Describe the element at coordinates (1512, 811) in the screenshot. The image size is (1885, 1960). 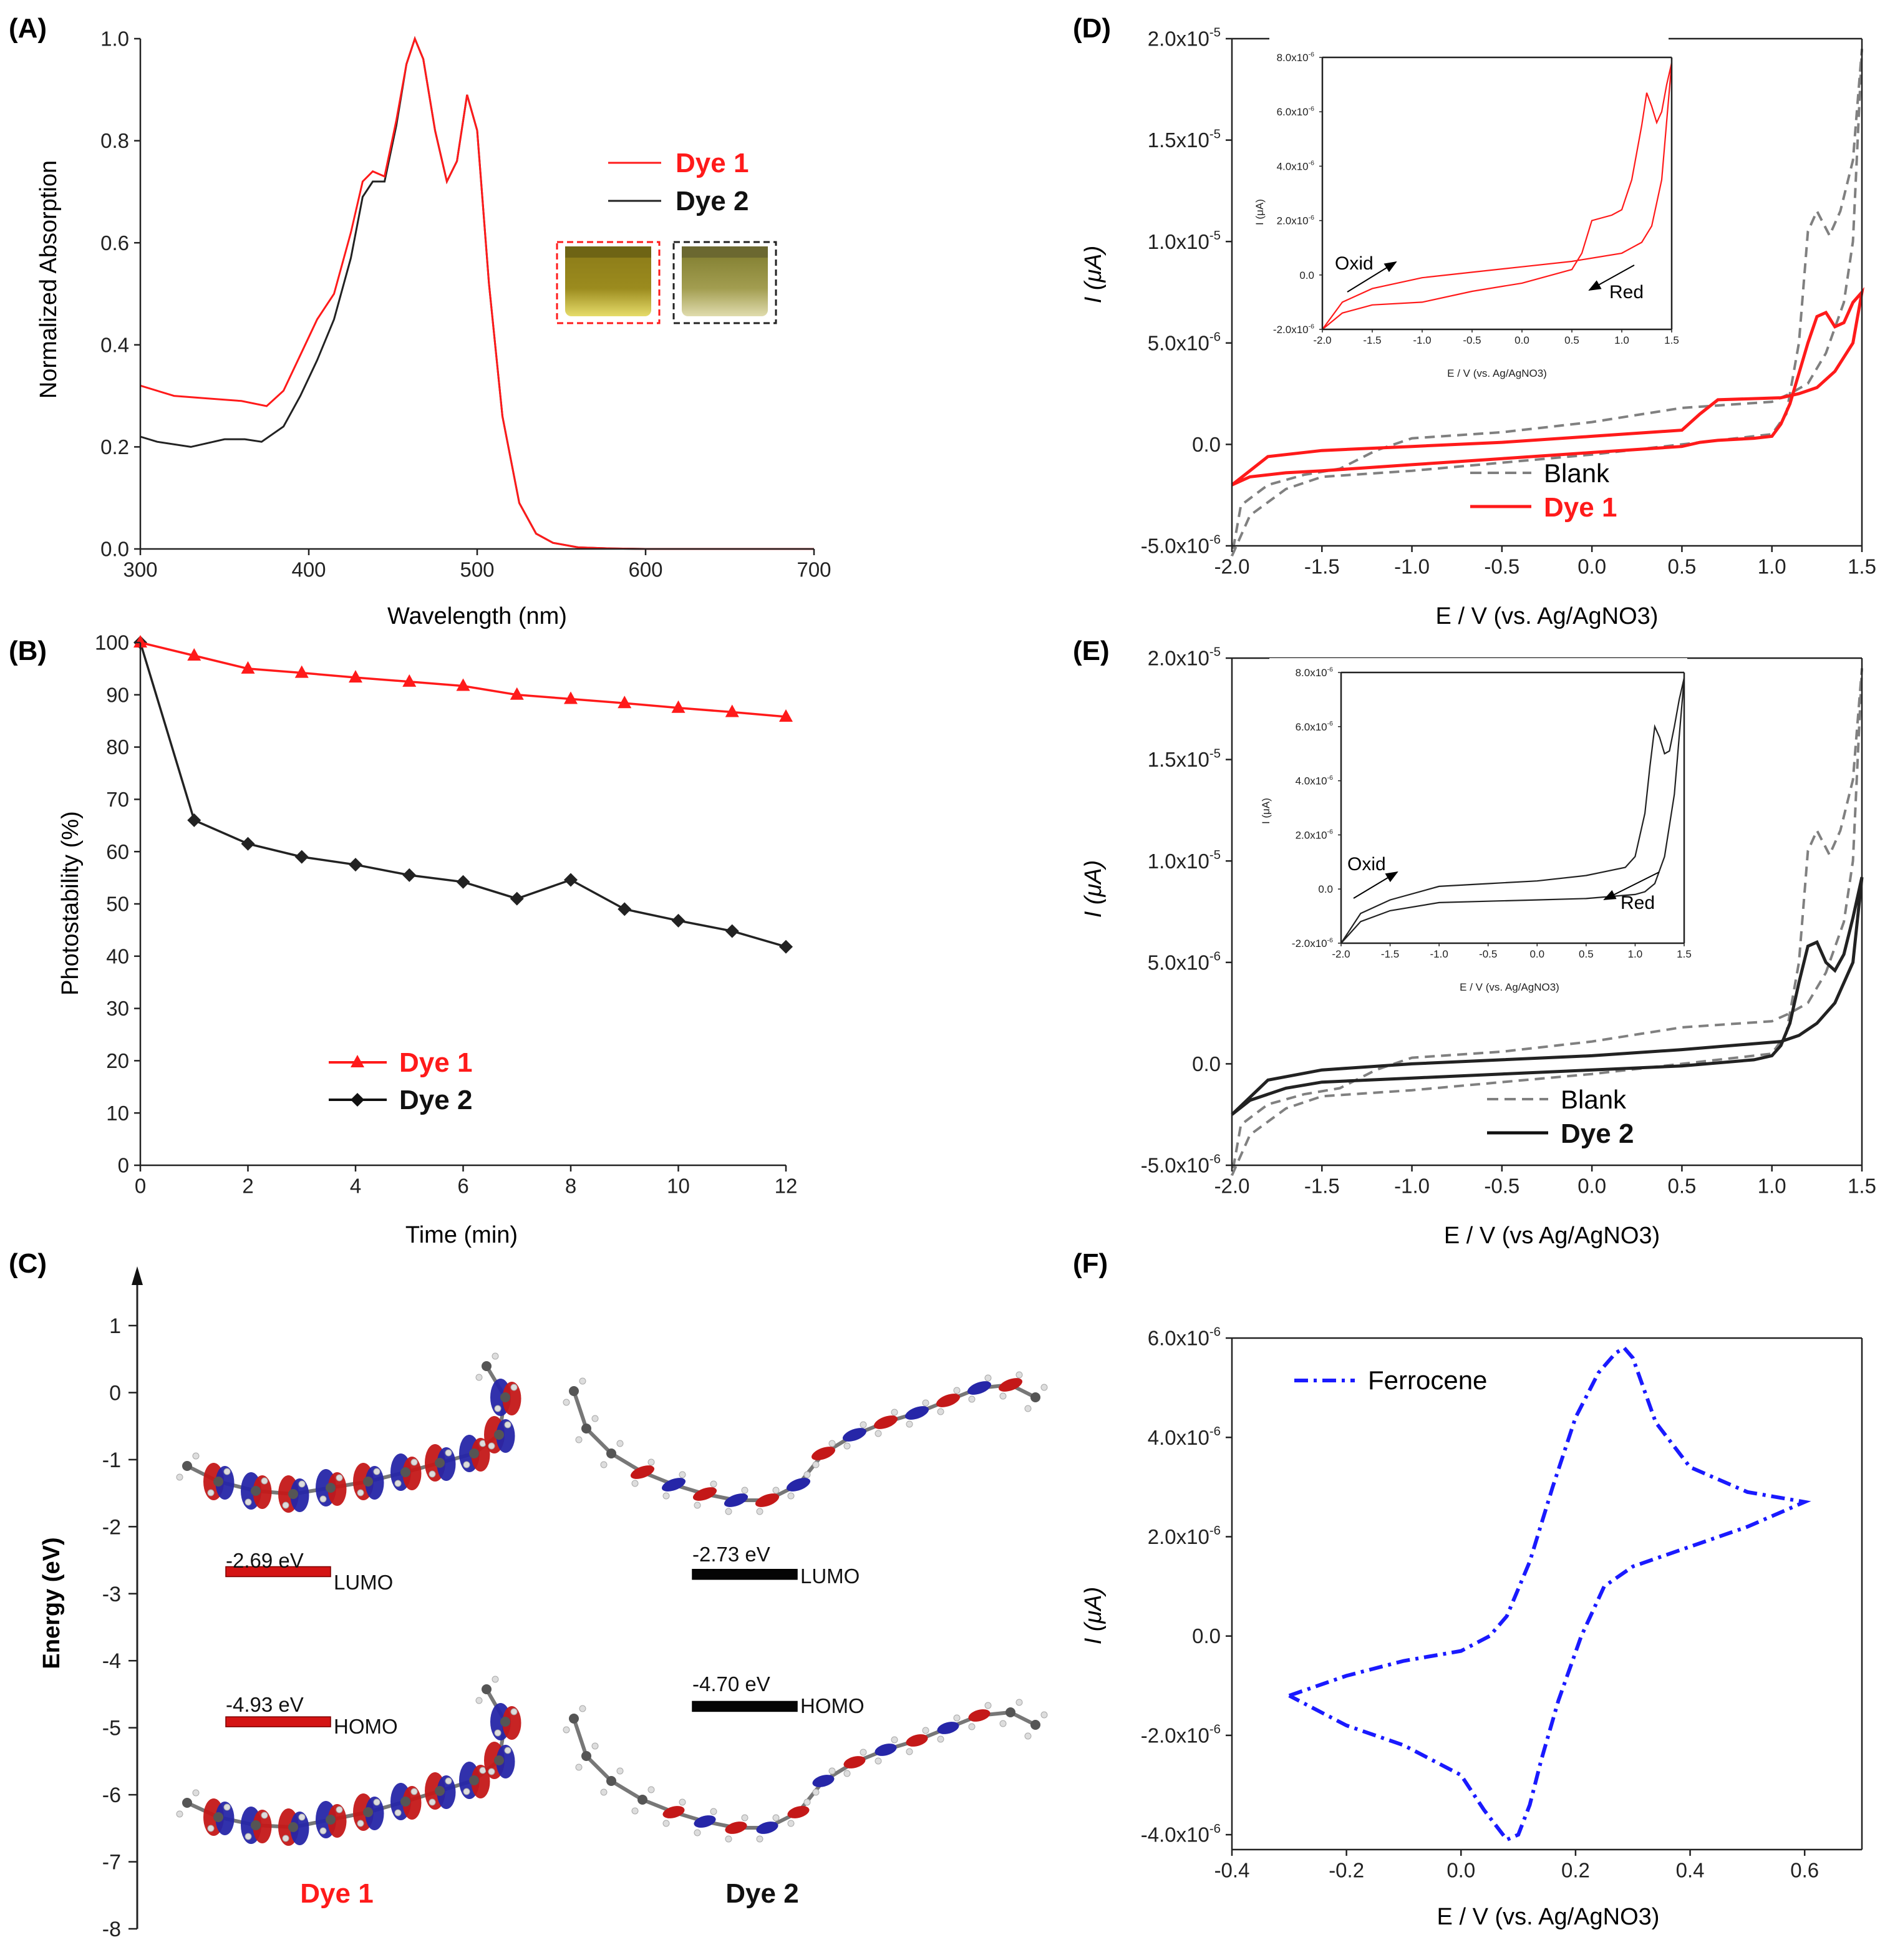
I see `inset-series-line` at that location.